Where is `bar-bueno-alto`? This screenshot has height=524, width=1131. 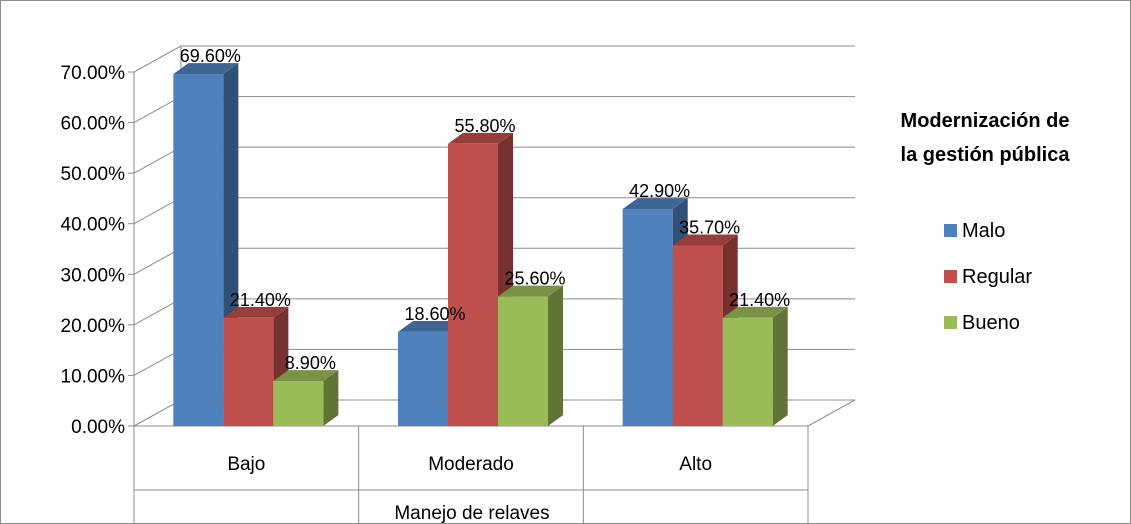 bar-bueno-alto is located at coordinates (755, 366).